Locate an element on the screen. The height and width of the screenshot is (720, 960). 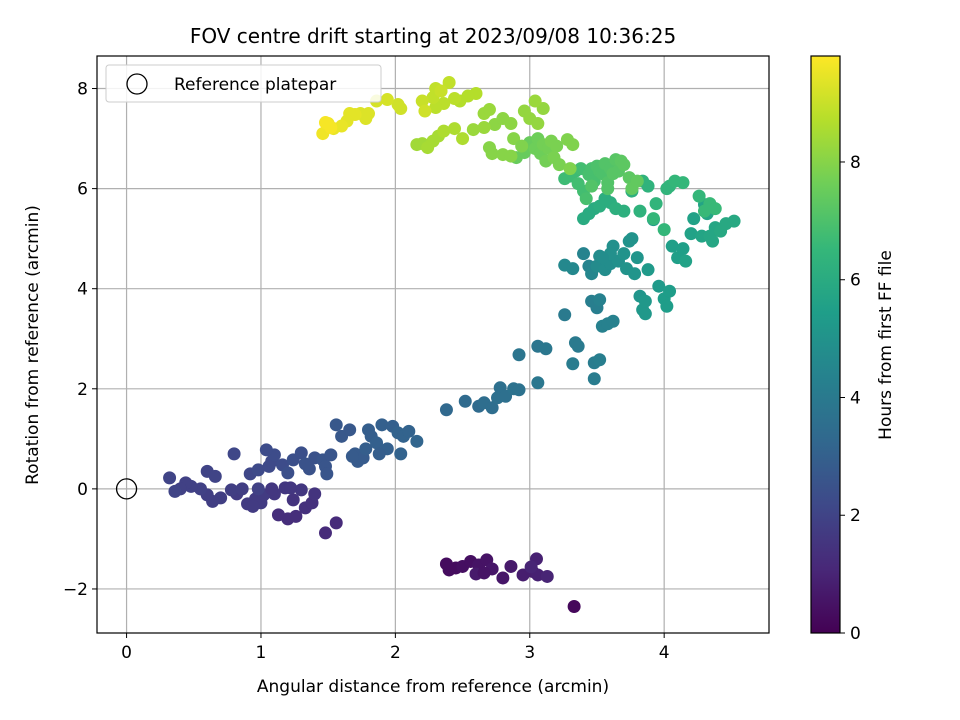
colorbar-ticks: 0 2 4 6 8 is located at coordinates (850, 398).